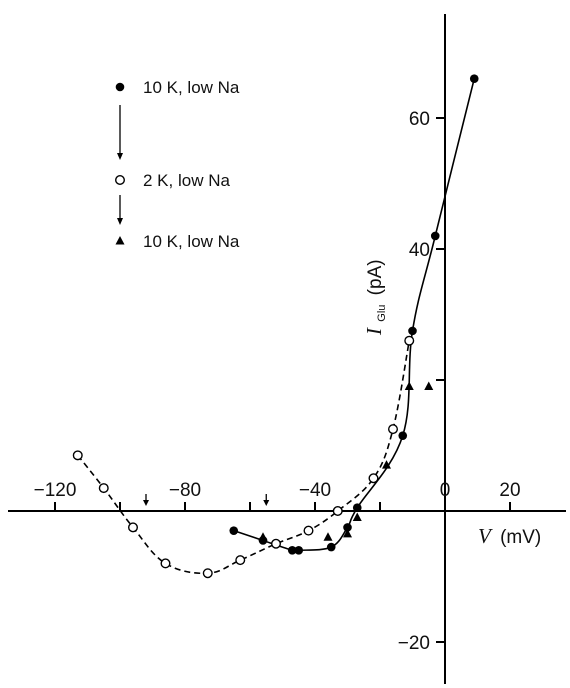  What do you see at coordinates (119, 179) in the screenshot?
I see `legend-marker-open-circle` at bounding box center [119, 179].